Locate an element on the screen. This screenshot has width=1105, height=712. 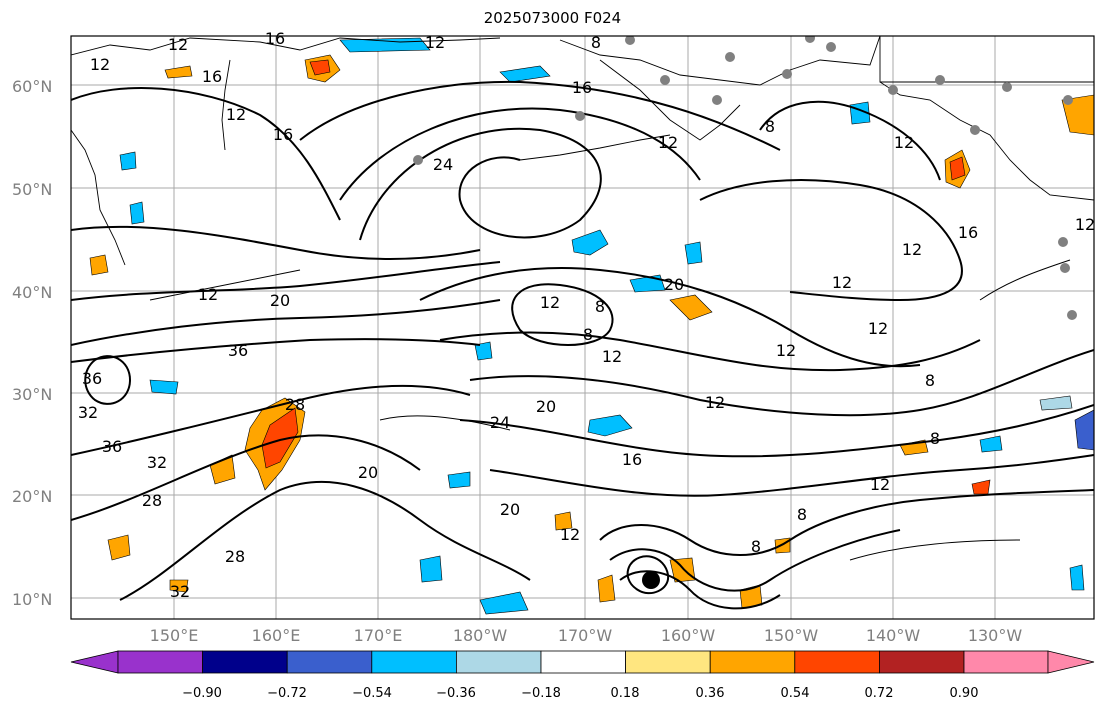
colorbar-tick-label: 0.36 is located at coordinates (710, 693).